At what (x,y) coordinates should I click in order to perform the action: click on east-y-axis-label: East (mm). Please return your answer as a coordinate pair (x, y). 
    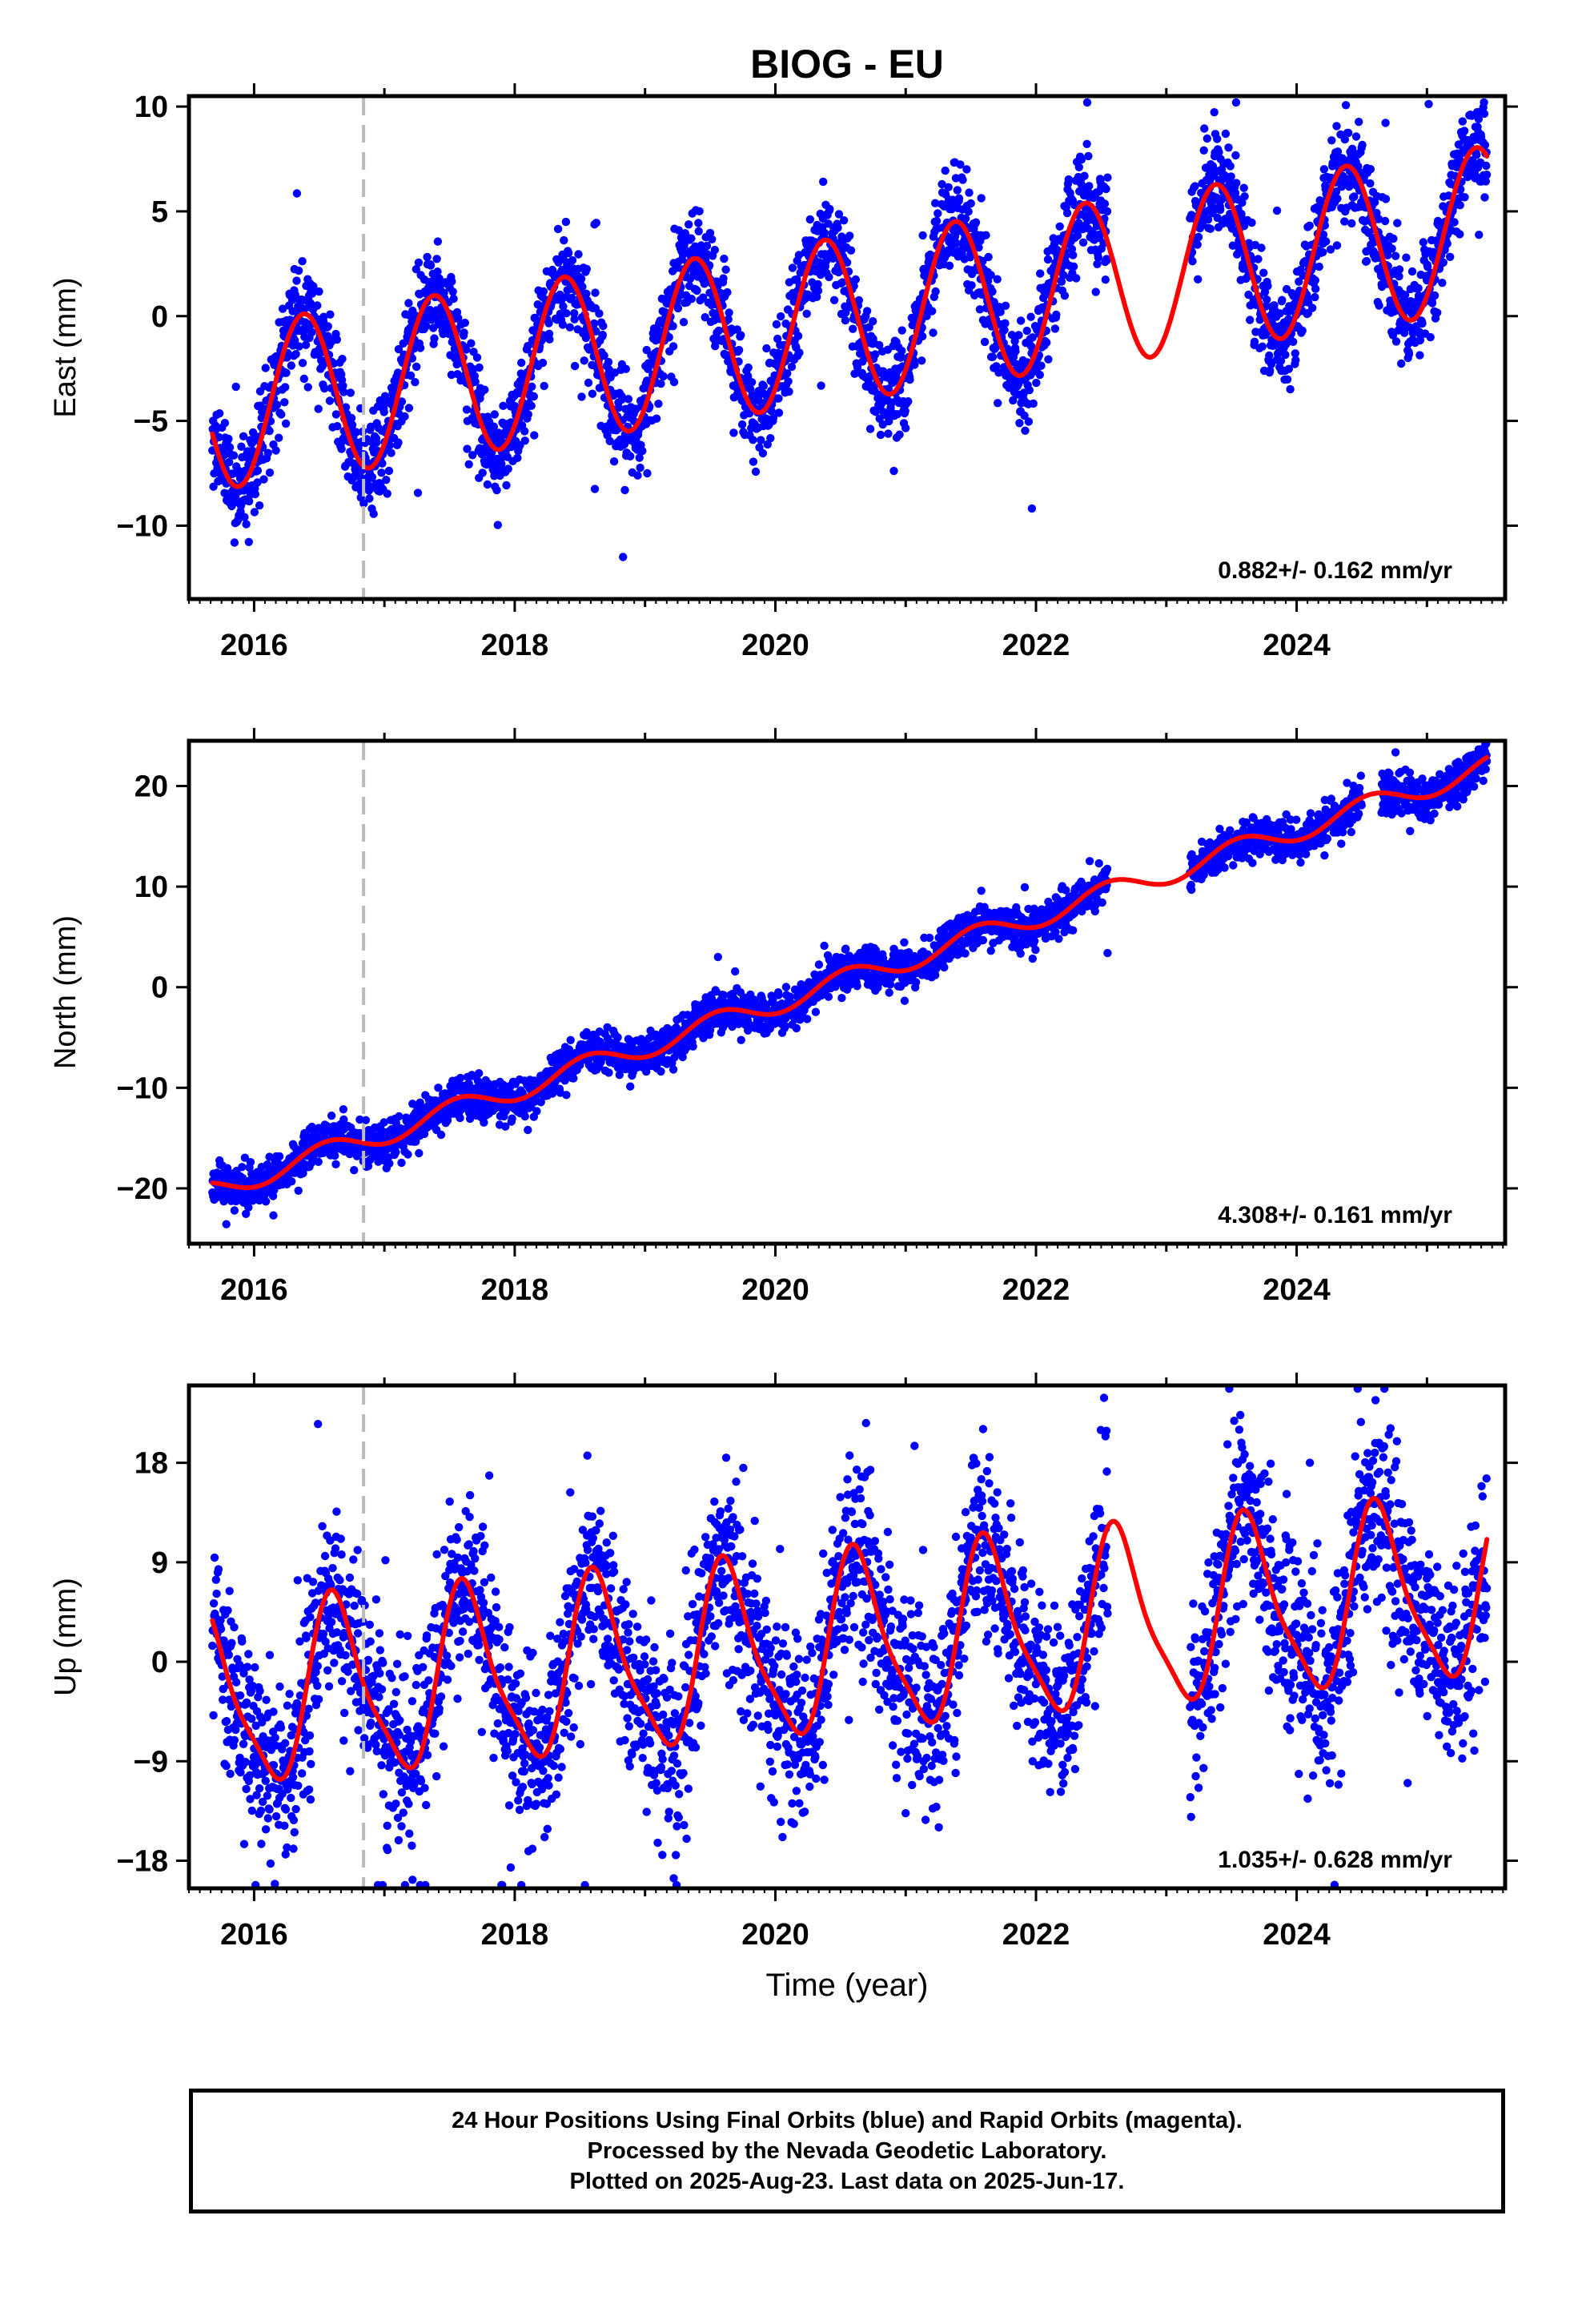
    Looking at the image, I should click on (65, 347).